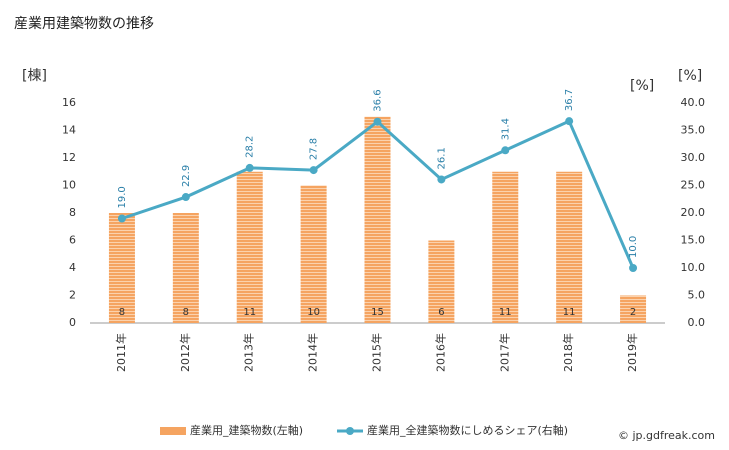  What do you see at coordinates (467, 430) in the screenshot?
I see `legend-label: 産業用_全建築物数にしめるシェア(右軸)` at bounding box center [467, 430].